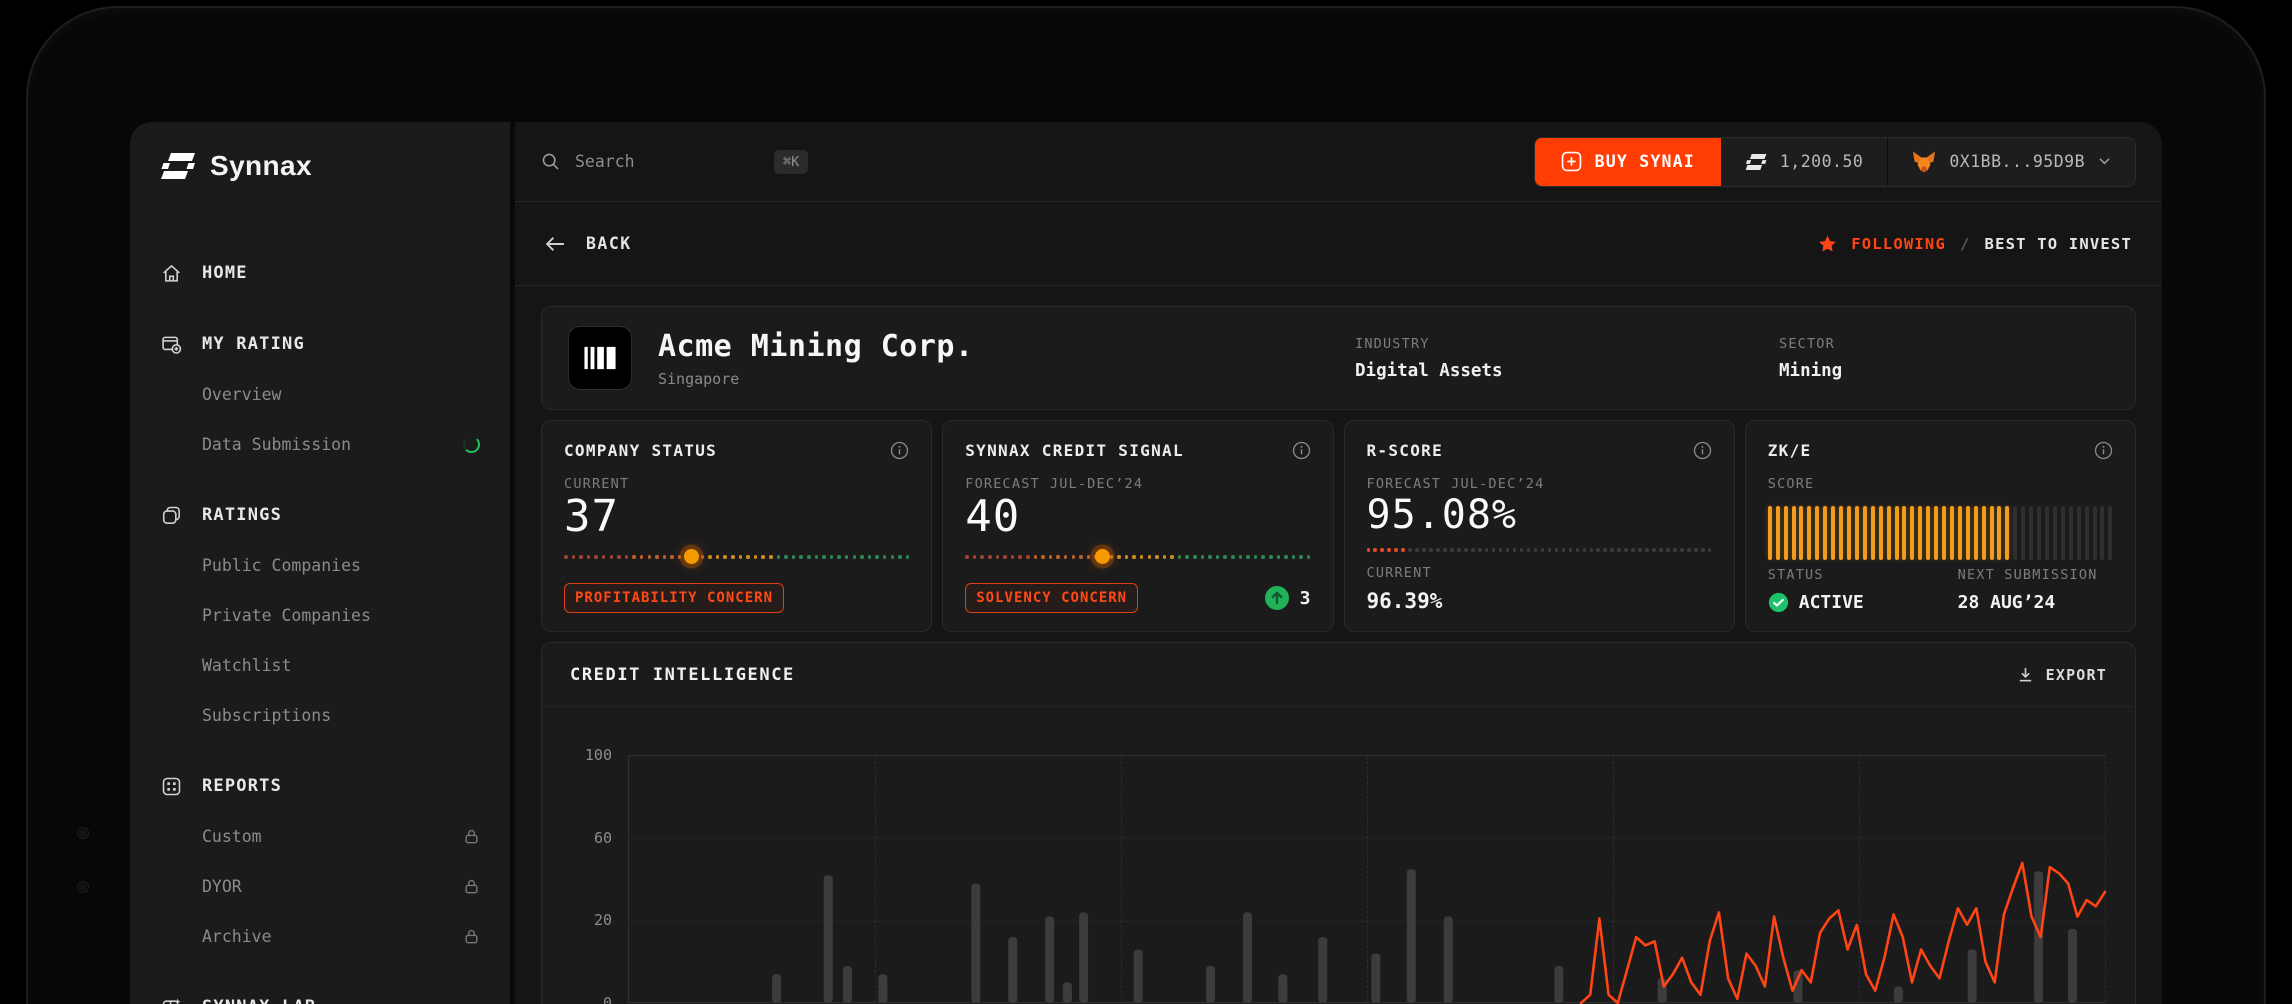  I want to click on nav-group: MY RATING Overview Data Submission, so click(320, 394).